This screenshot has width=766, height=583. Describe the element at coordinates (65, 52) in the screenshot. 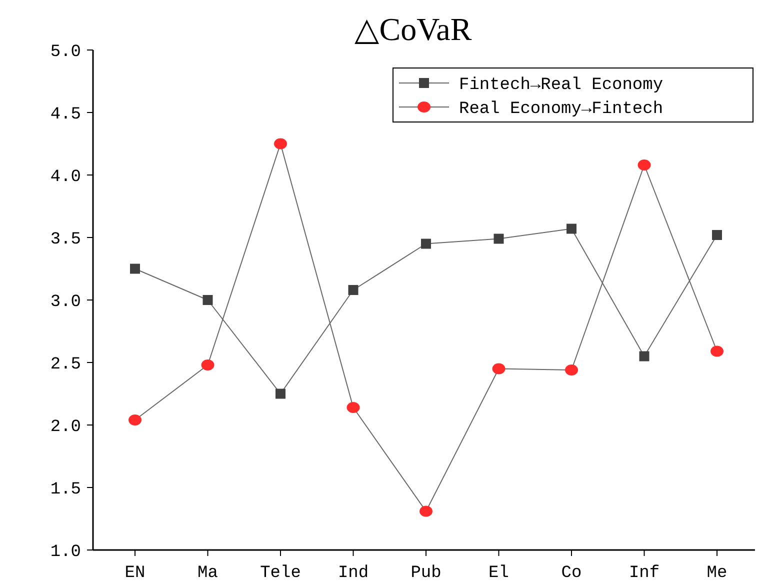

I see `y-tick-label: 5.0` at that location.